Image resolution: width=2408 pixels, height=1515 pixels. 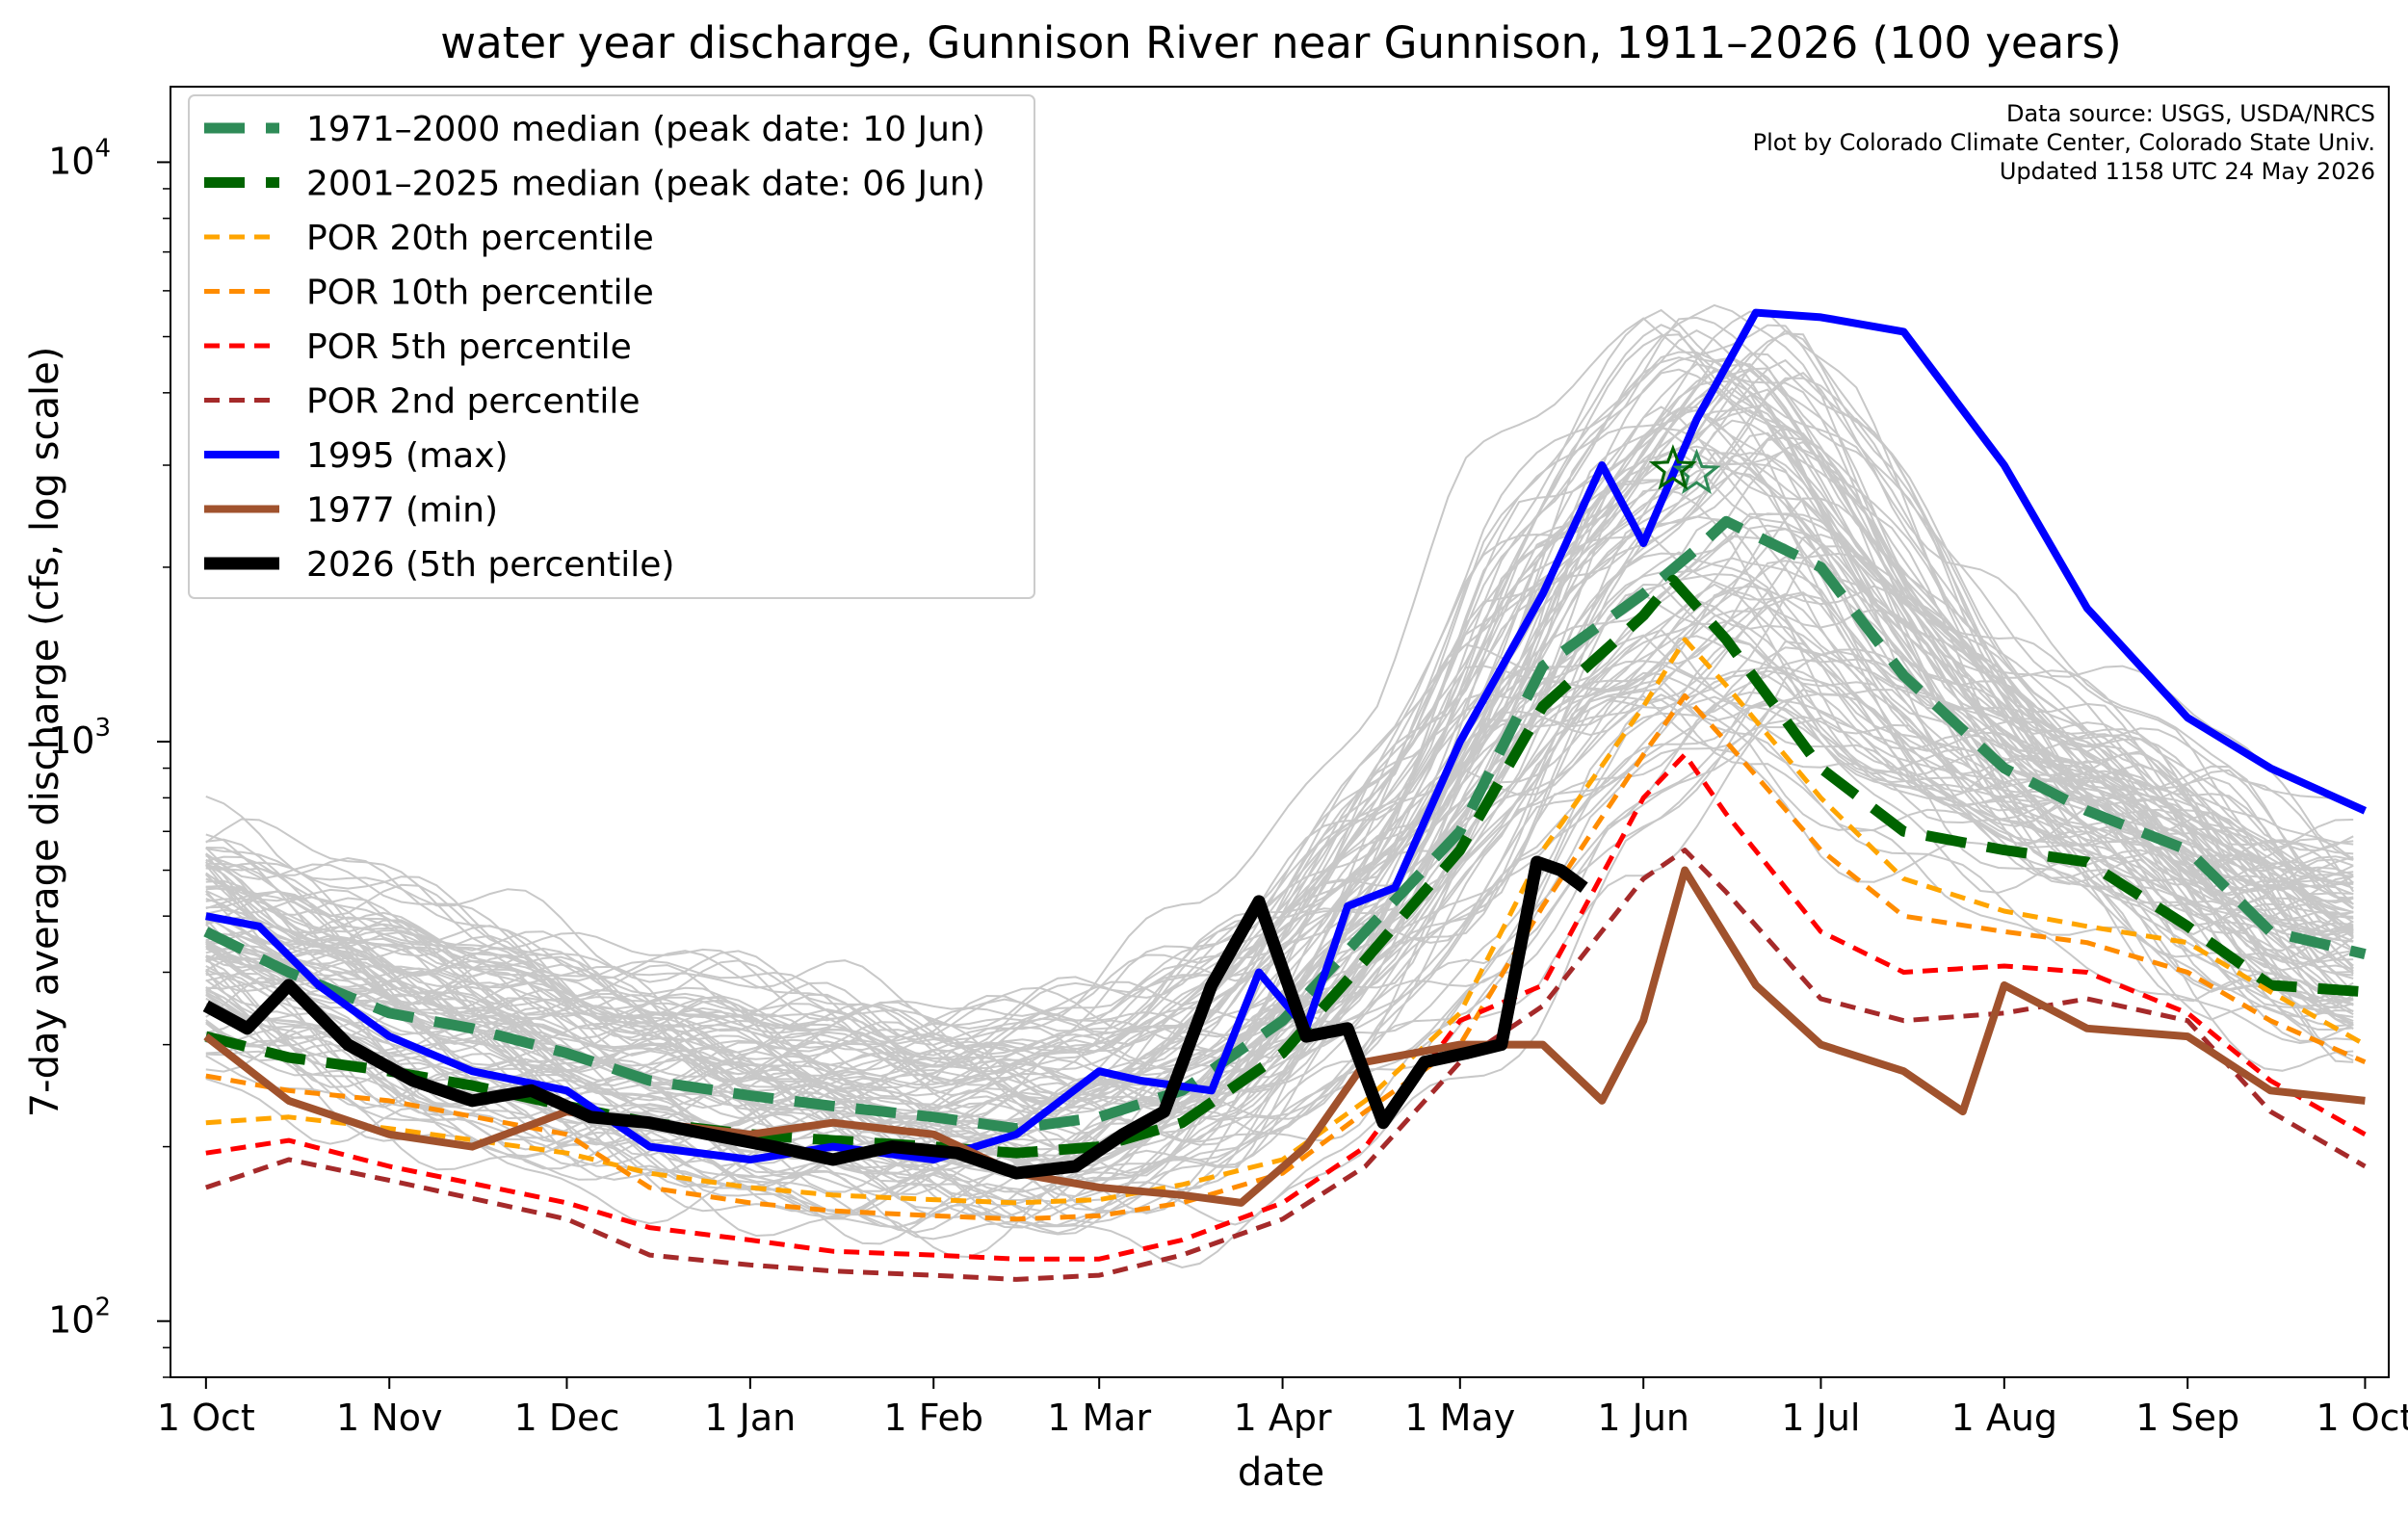 I want to click on x-tick-label: 1 Jul, so click(x=1820, y=1418).